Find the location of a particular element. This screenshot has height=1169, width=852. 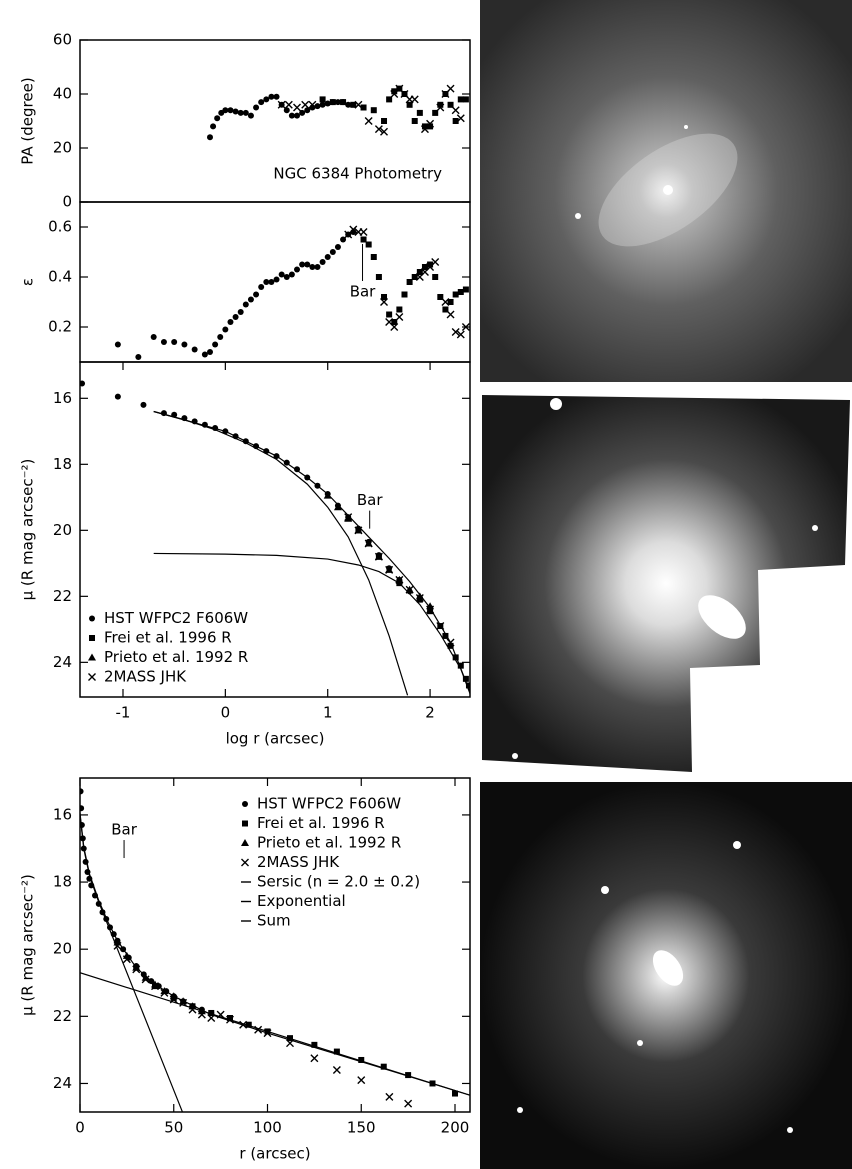

y-tick-label: 0.4 is located at coordinates (60, 277).